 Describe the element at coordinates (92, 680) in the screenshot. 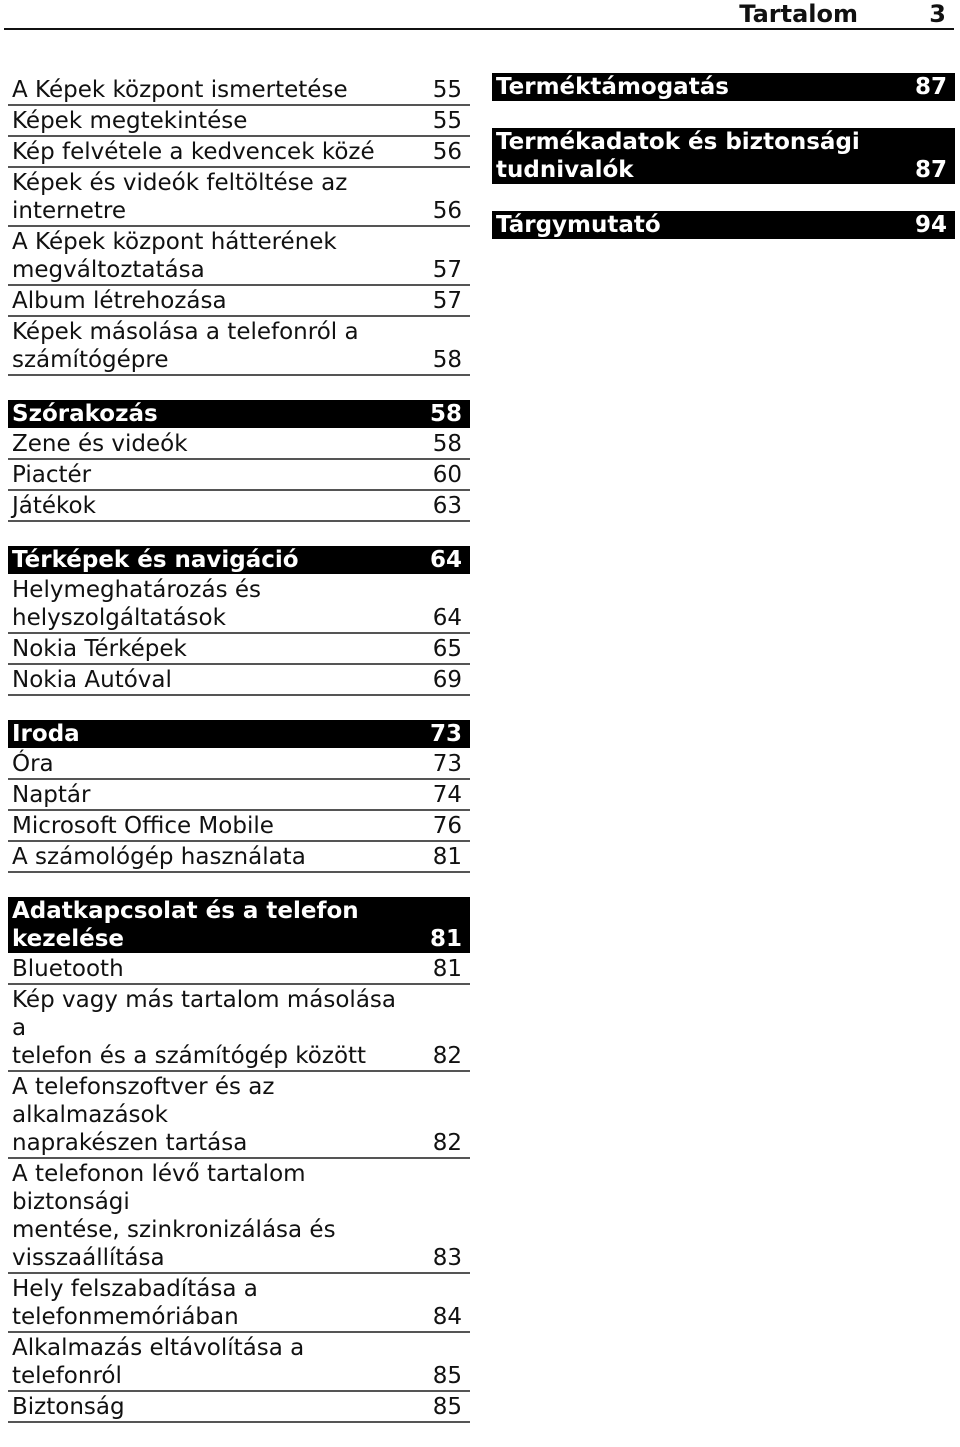

I see `toc-entry-title: Nokia Autóval` at that location.